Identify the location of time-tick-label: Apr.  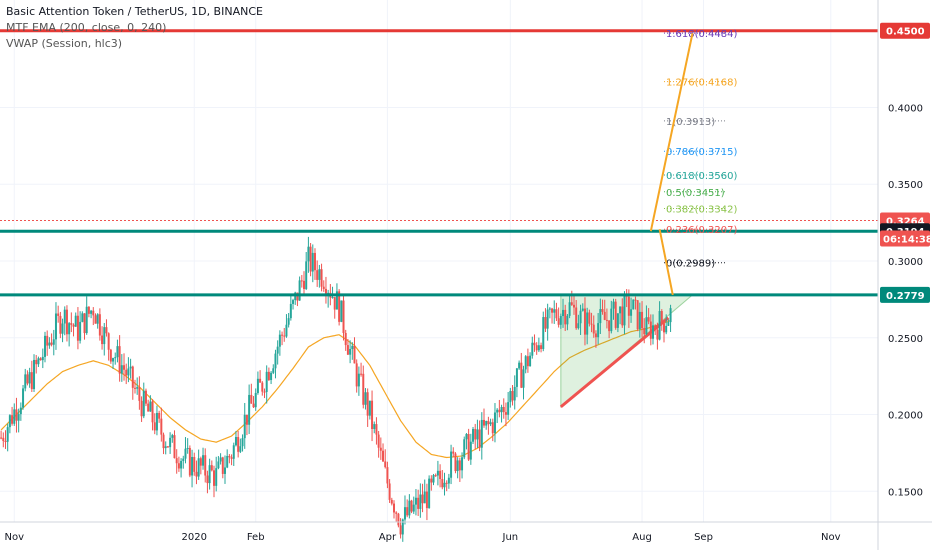
(388, 537).